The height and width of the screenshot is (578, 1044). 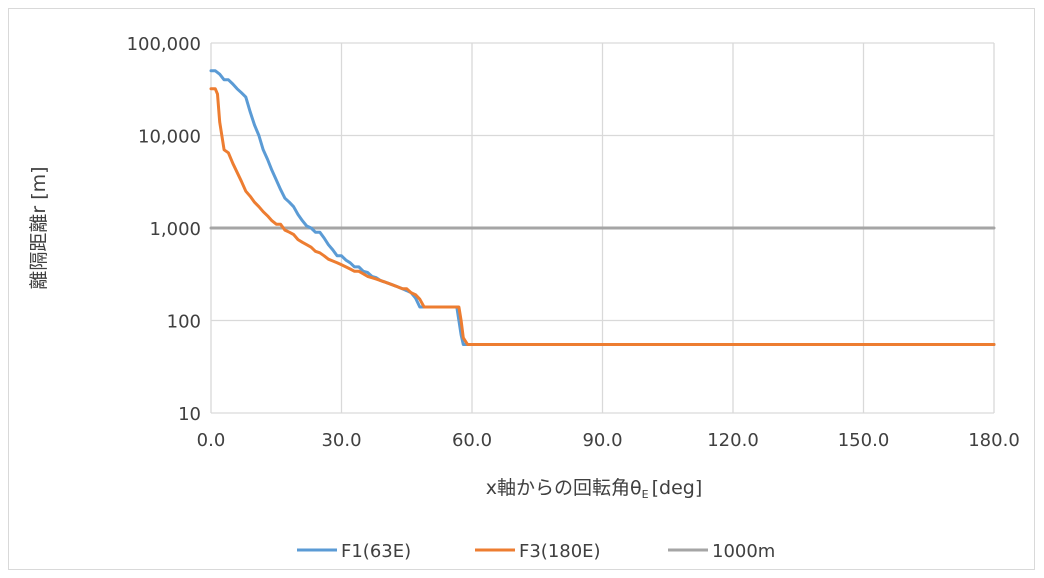 I want to click on legend-label: F1(63E), so click(x=376, y=551).